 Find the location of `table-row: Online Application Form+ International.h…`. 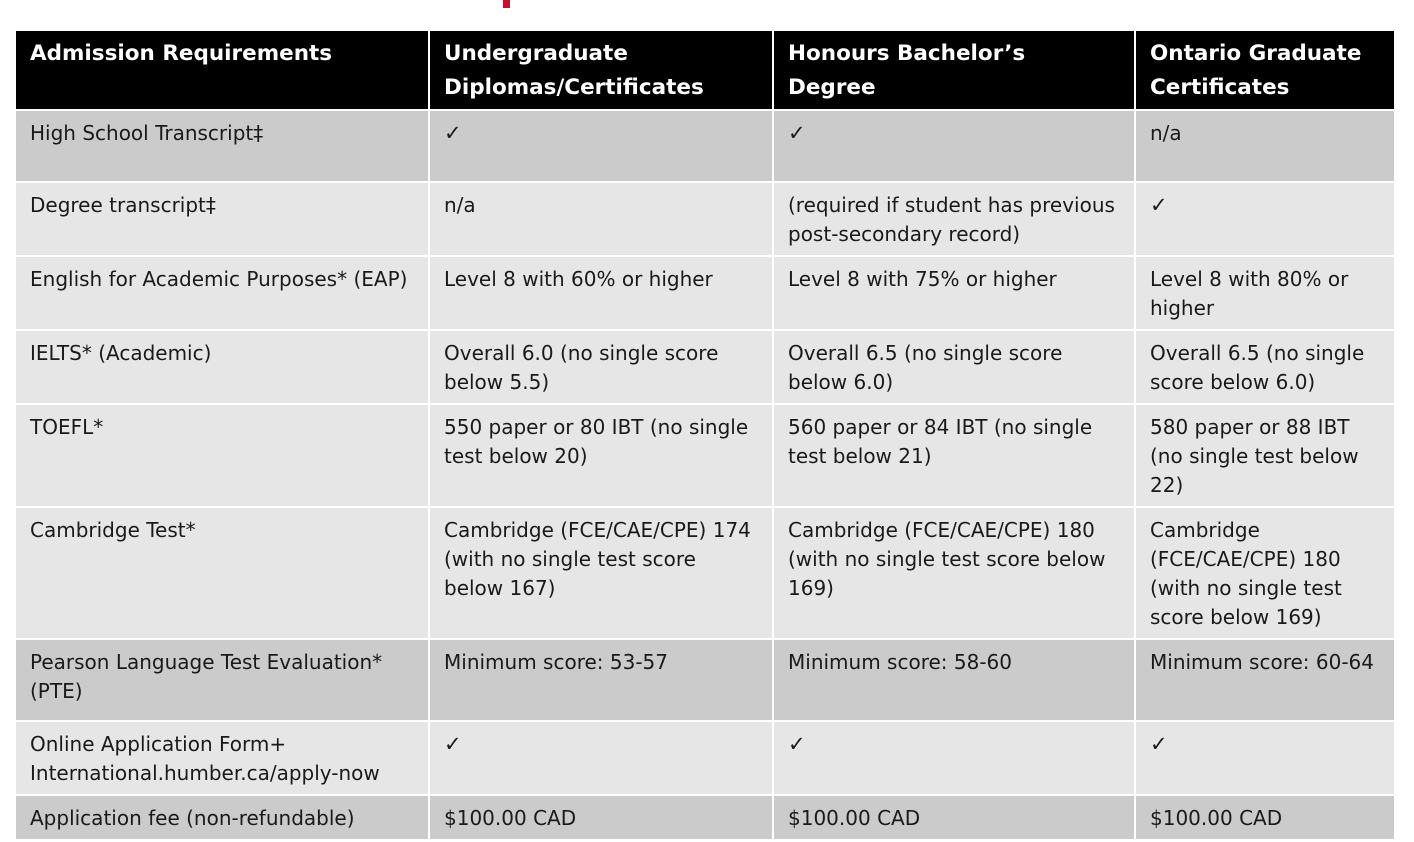

table-row: Online Application Form+ International.h… is located at coordinates (705, 758).